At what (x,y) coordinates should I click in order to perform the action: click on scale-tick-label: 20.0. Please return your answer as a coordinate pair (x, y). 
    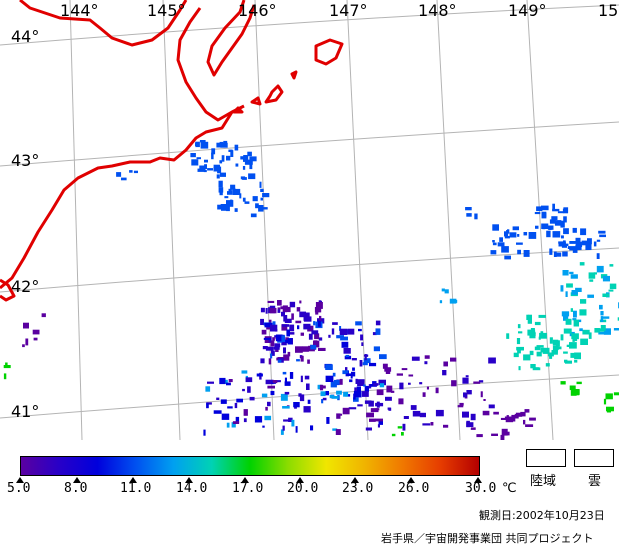
    Looking at the image, I should click on (303, 488).